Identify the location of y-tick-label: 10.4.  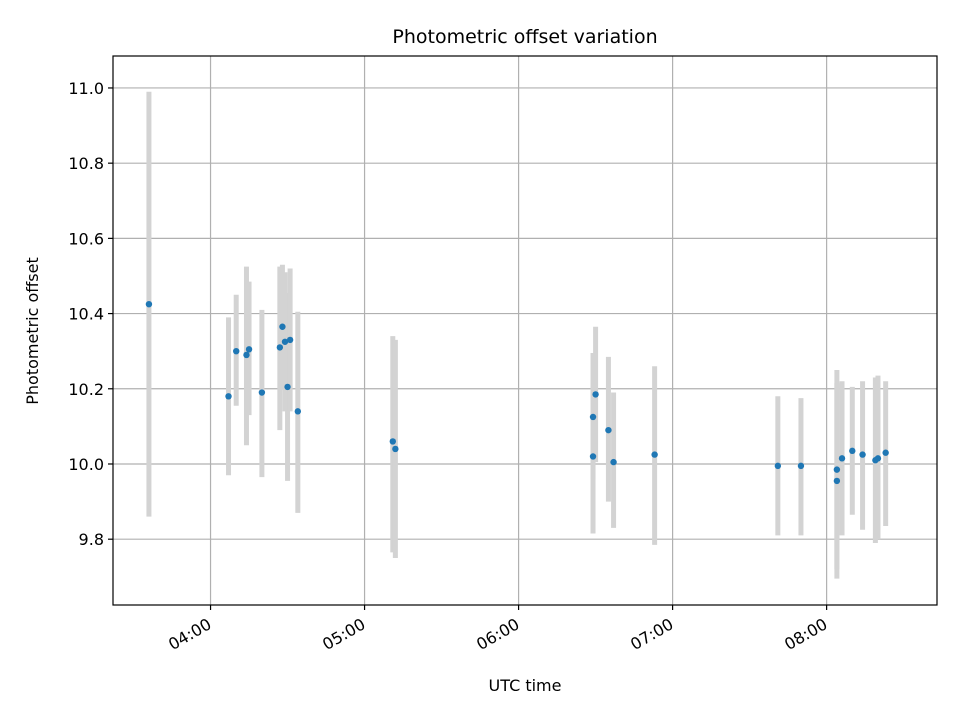
(86, 314).